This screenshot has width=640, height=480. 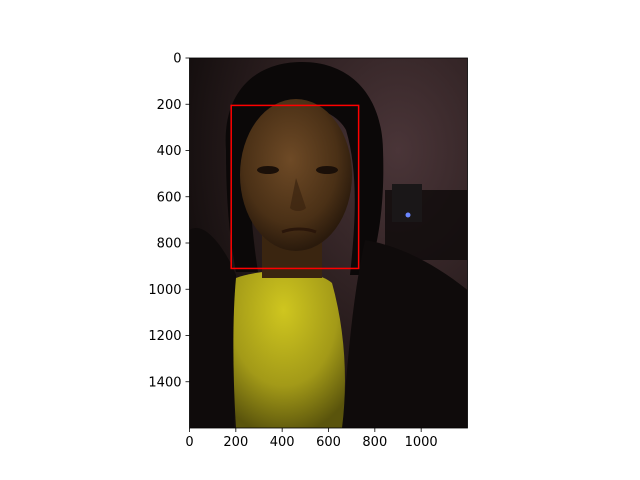 What do you see at coordinates (408, 215) in the screenshot?
I see `background-light` at bounding box center [408, 215].